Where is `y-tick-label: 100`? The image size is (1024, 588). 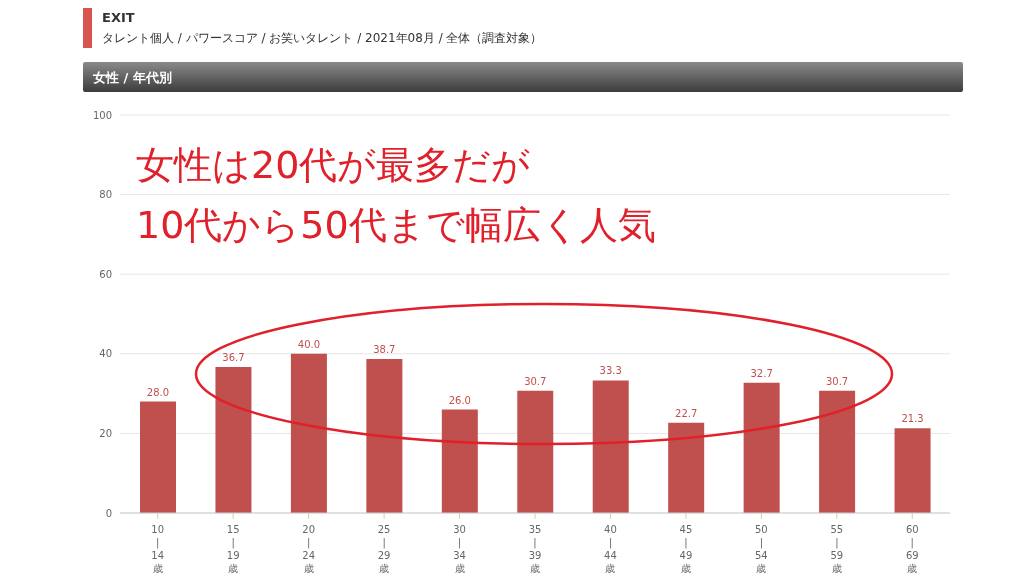 y-tick-label: 100 is located at coordinates (102, 115).